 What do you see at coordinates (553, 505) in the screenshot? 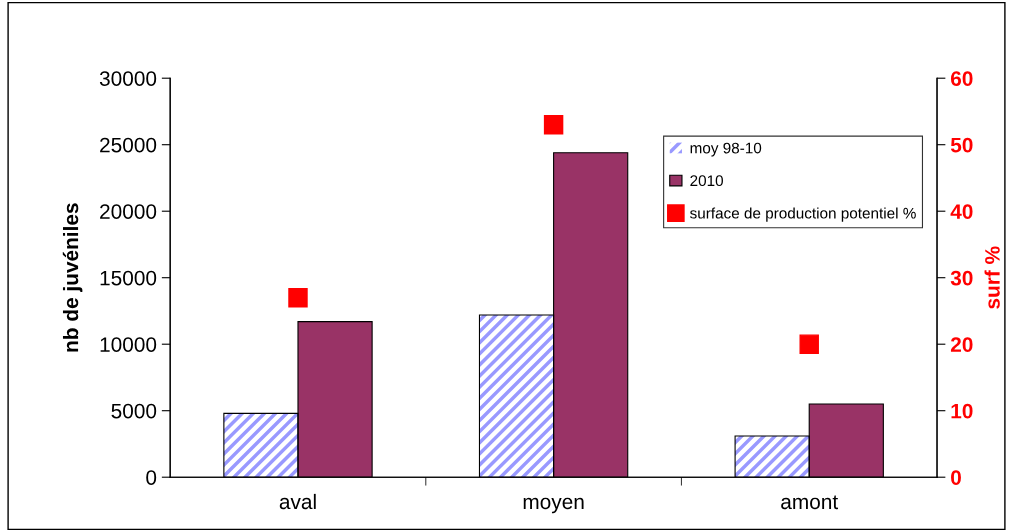
I see `x-tick-label: moyen` at bounding box center [553, 505].